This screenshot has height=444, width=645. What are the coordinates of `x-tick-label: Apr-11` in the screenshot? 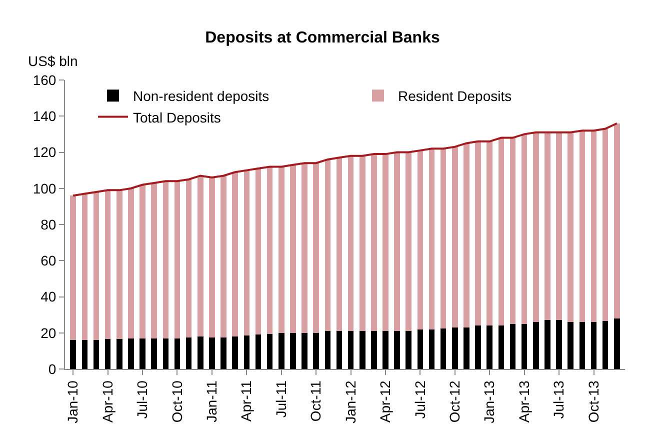 It's located at (246, 401).